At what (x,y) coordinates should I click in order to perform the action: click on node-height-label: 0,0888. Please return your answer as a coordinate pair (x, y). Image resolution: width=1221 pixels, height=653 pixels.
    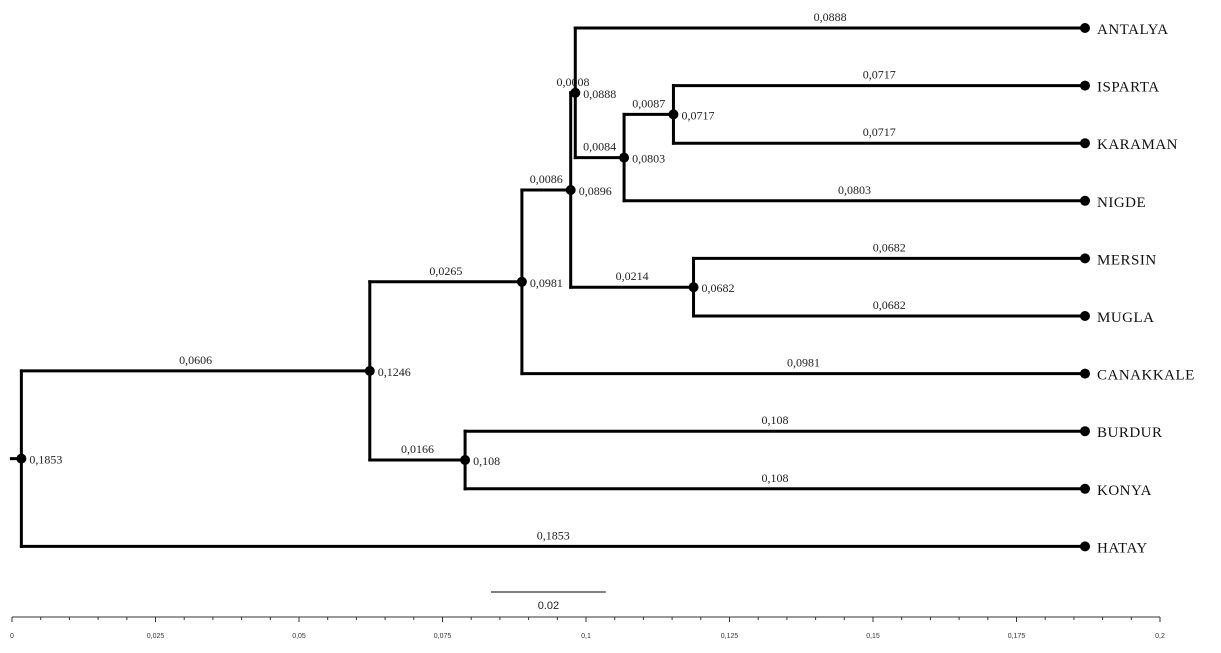
    Looking at the image, I should click on (599, 94).